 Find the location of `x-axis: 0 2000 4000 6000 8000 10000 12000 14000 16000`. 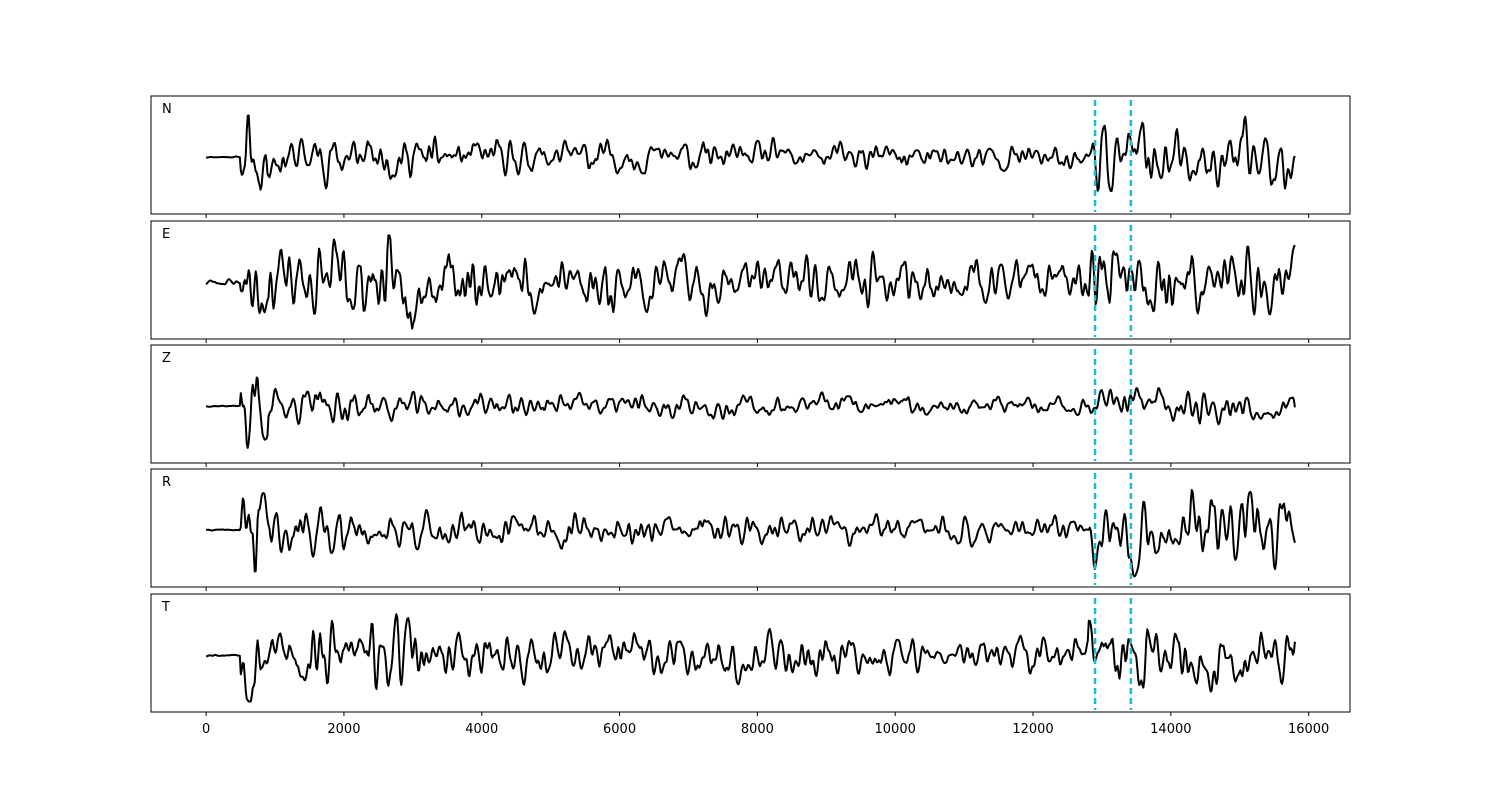

x-axis: 0 2000 4000 6000 8000 10000 12000 14000 16000 is located at coordinates (765, 729).